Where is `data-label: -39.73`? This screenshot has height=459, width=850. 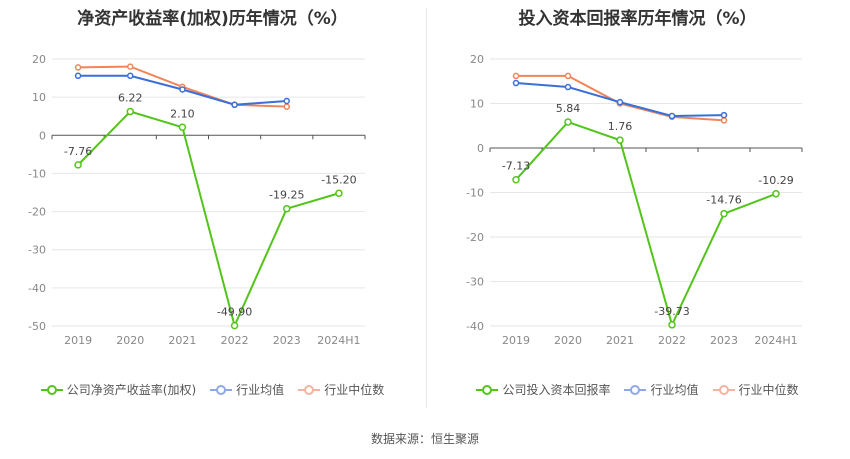 data-label: -39.73 is located at coordinates (671, 311).